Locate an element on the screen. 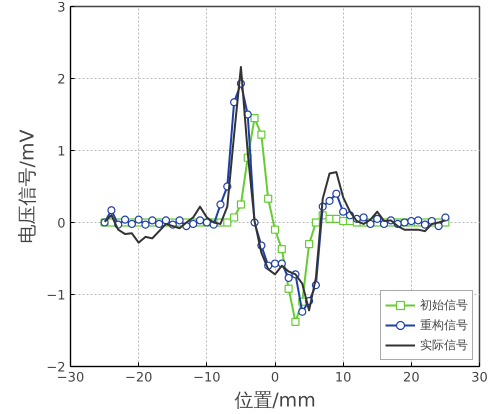 The image size is (491, 414). x-axis-title: 位置/mm is located at coordinates (275, 401).